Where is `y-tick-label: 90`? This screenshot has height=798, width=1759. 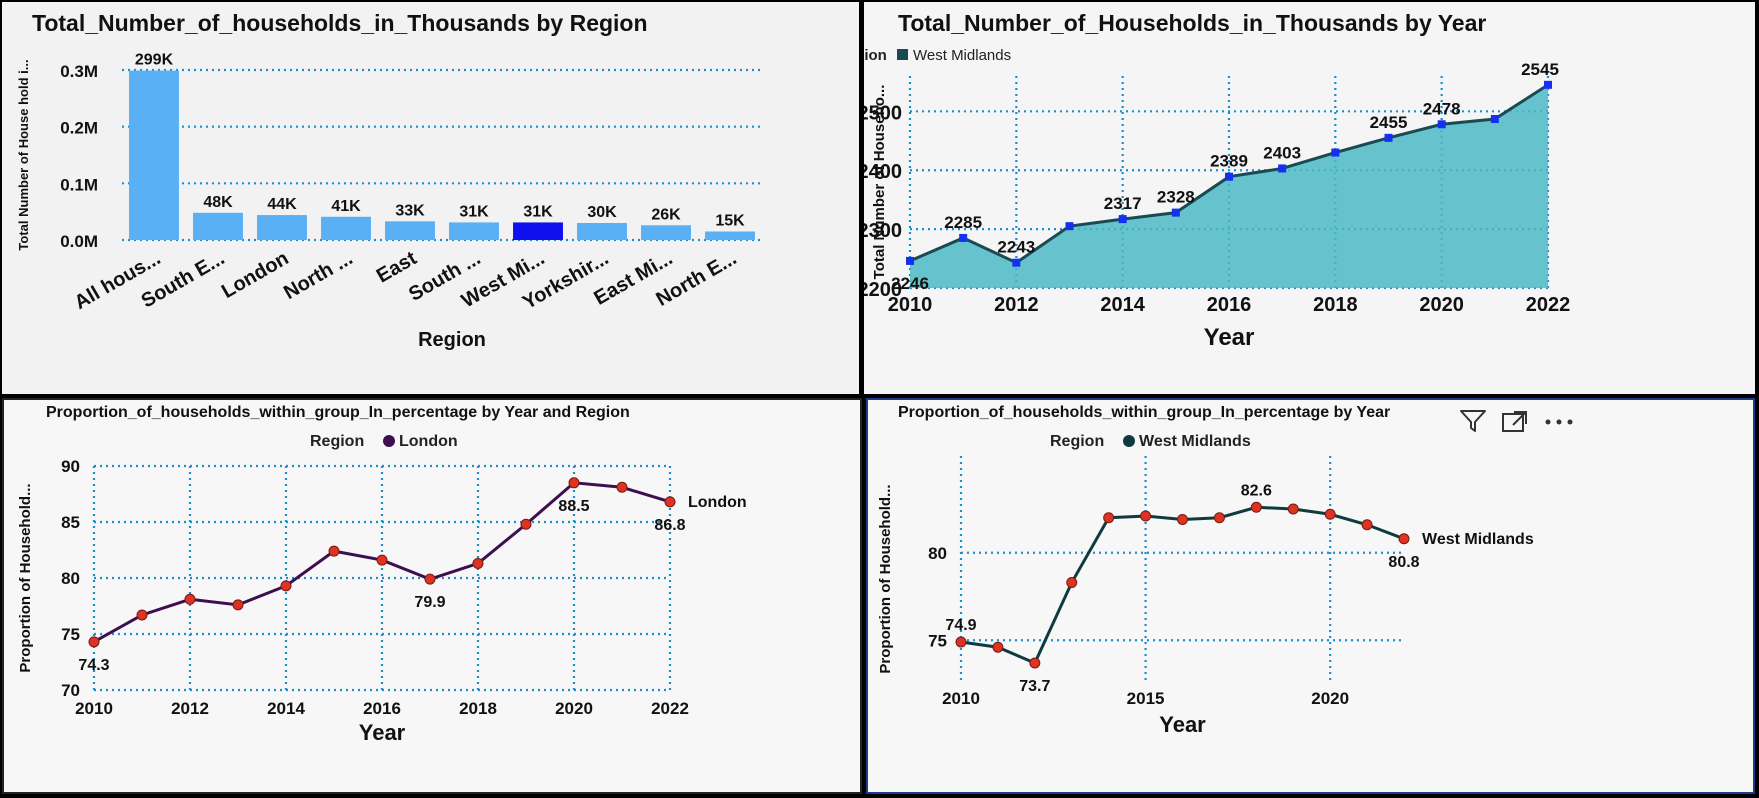 y-tick-label: 90 is located at coordinates (70, 466).